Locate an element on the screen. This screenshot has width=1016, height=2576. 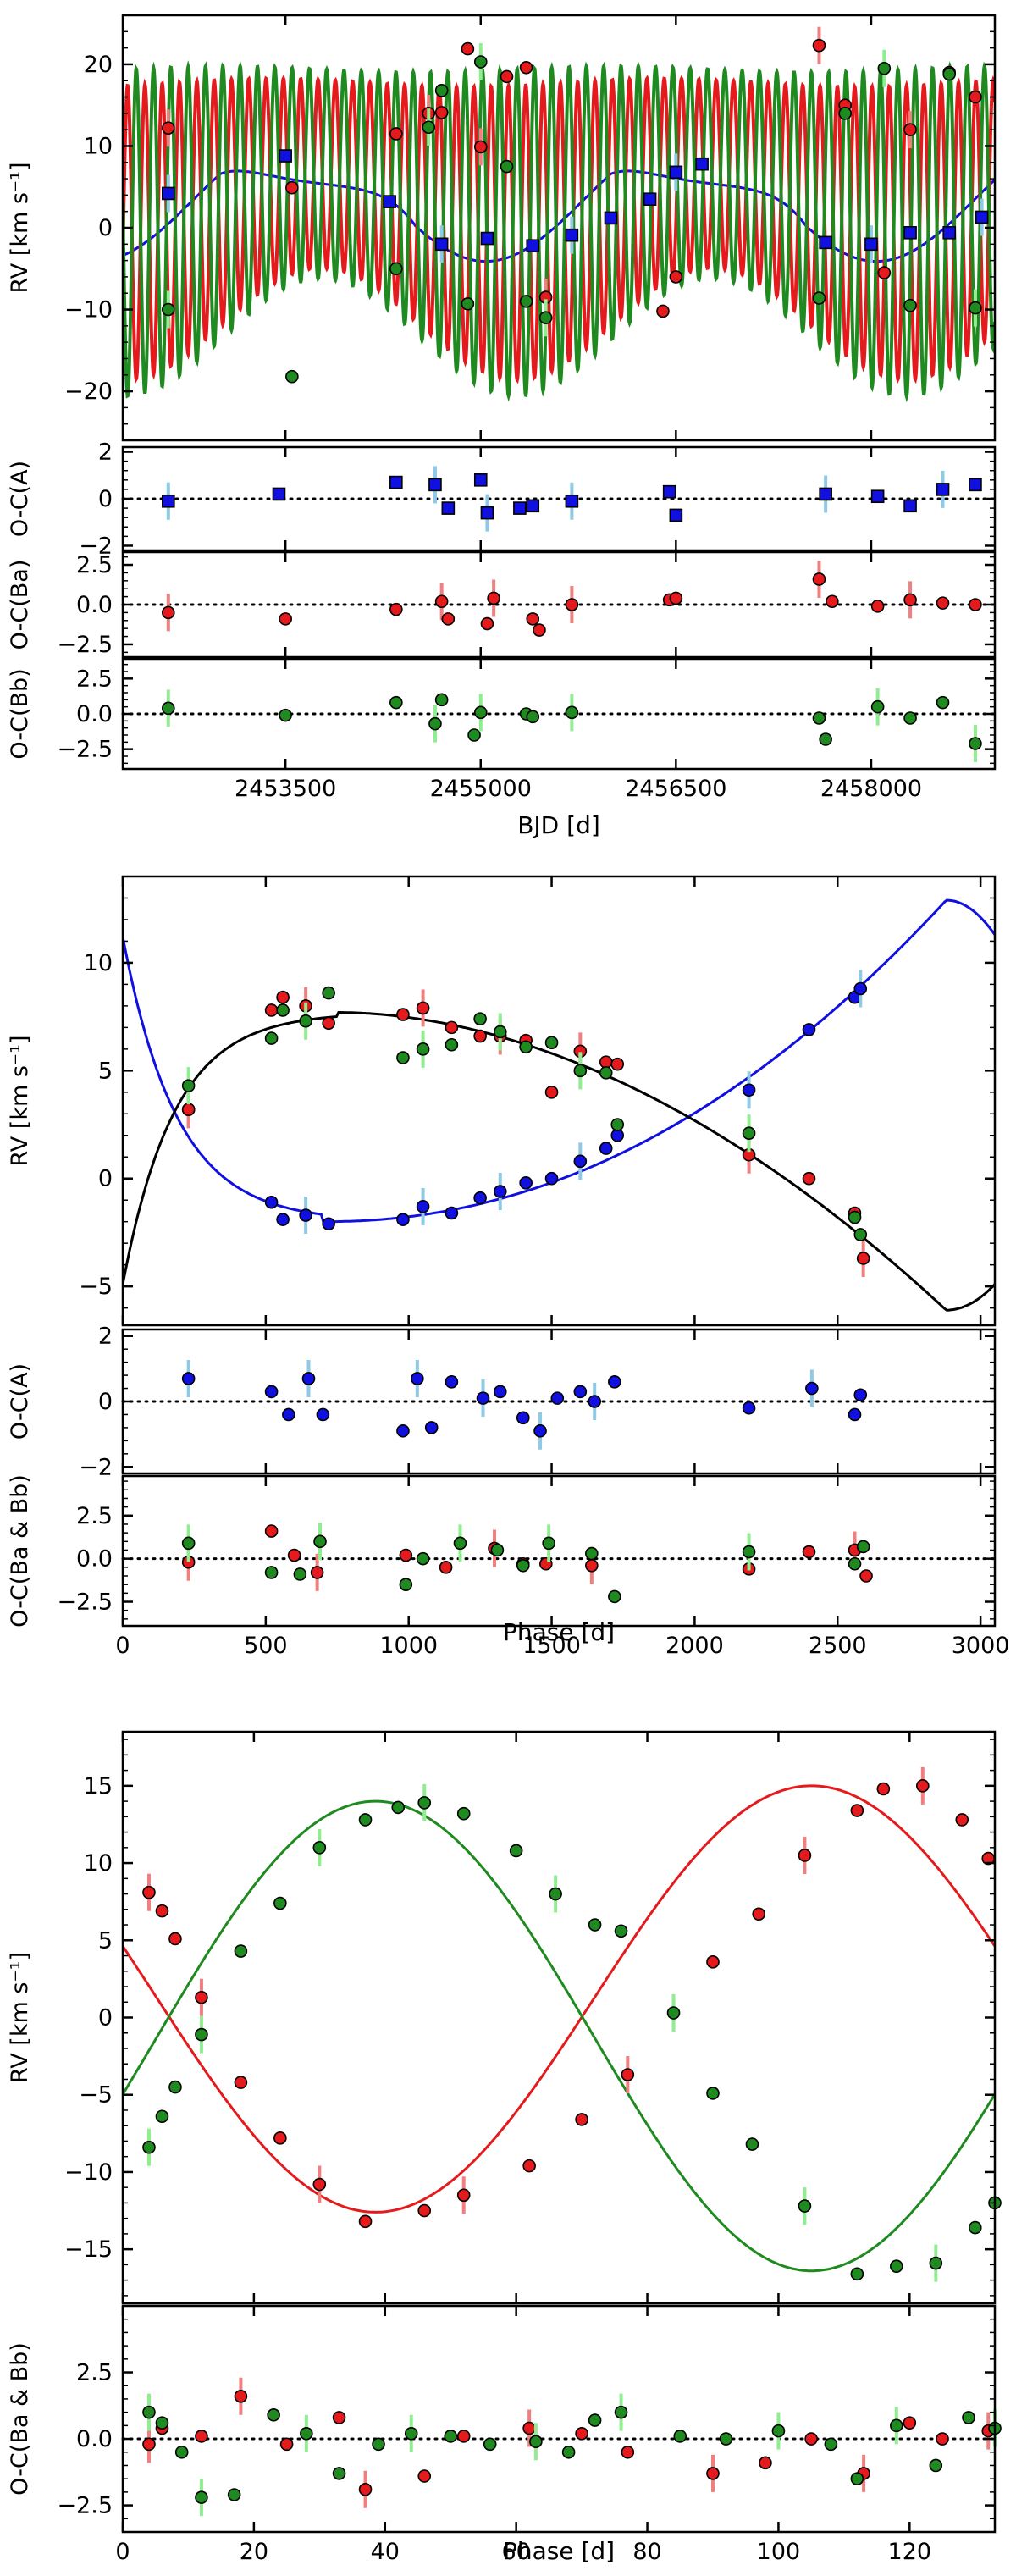
y-tick-label: 0 is located at coordinates (105, 1179).